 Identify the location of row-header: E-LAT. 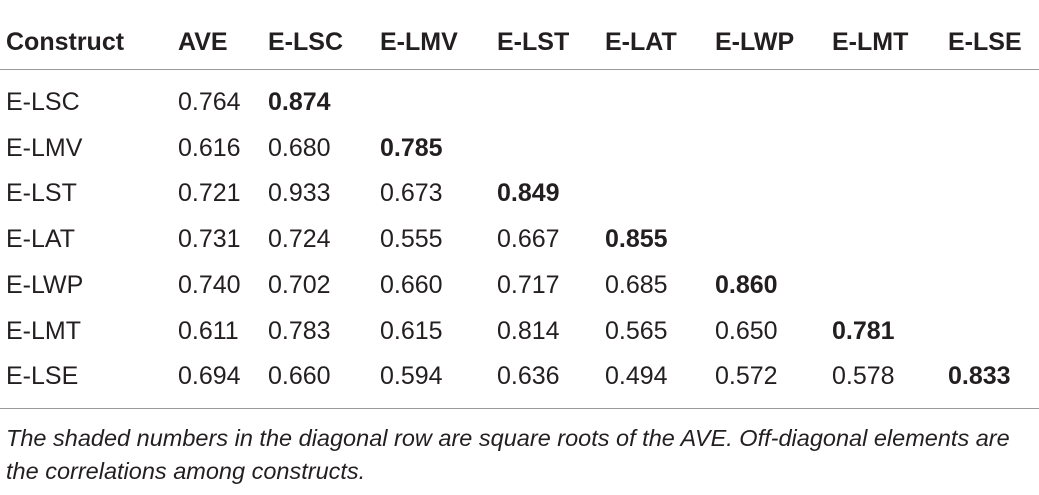
(40, 239).